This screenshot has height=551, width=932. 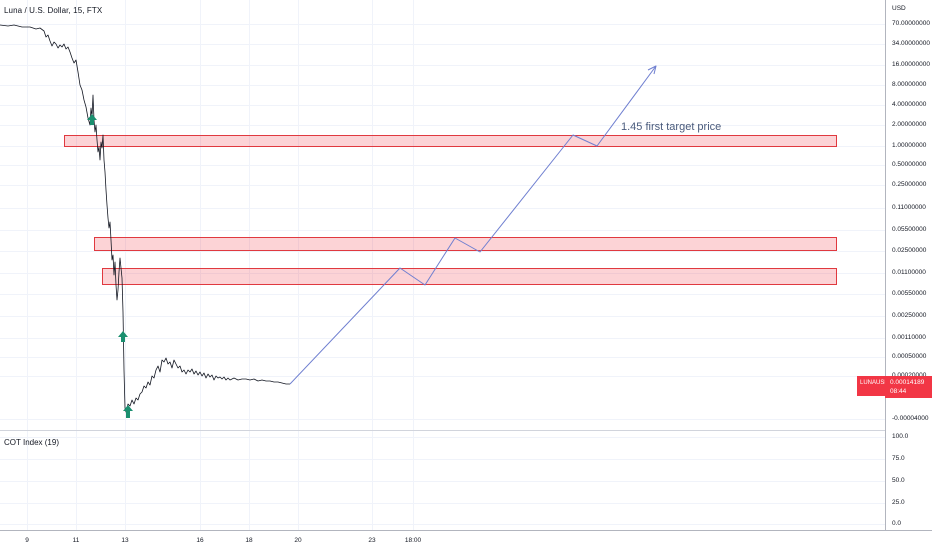 What do you see at coordinates (909, 272) in the screenshot?
I see `price-axis-label: 0.01100000` at bounding box center [909, 272].